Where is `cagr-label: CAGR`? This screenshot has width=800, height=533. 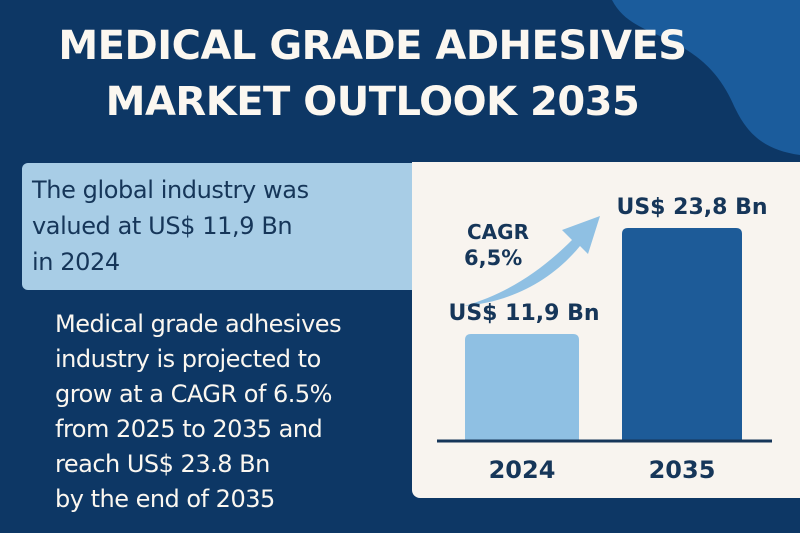 cagr-label: CAGR is located at coordinates (498, 232).